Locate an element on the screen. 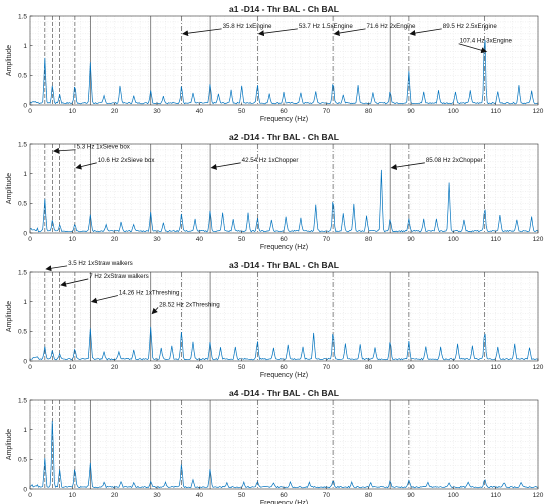 The width and height of the screenshot is (550, 504). annotation-label: 107.4 Hz 3xEngine is located at coordinates (486, 41).